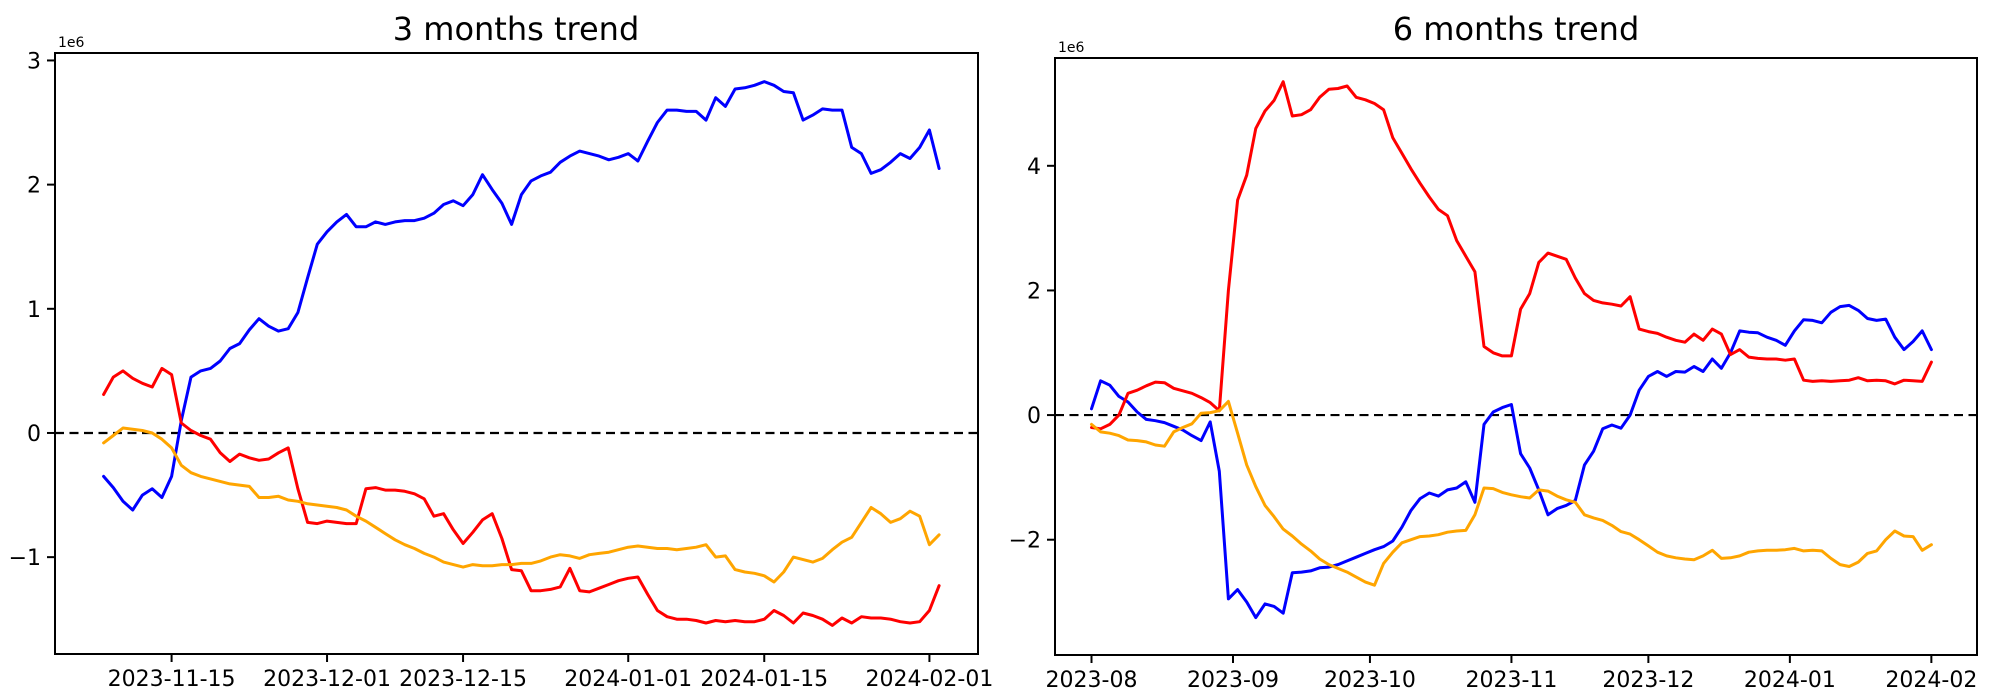 Image resolution: width=2000 pixels, height=700 pixels. What do you see at coordinates (463, 679) in the screenshot?
I see `x-tick-label: 2023-12-15` at bounding box center [463, 679].